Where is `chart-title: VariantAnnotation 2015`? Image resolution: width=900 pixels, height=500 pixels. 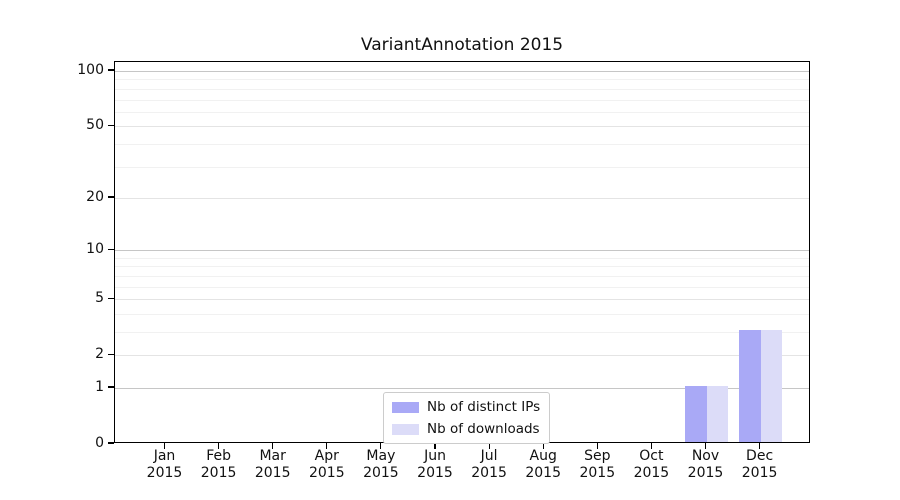
chart-title: VariantAnnotation 2015 is located at coordinates (462, 45).